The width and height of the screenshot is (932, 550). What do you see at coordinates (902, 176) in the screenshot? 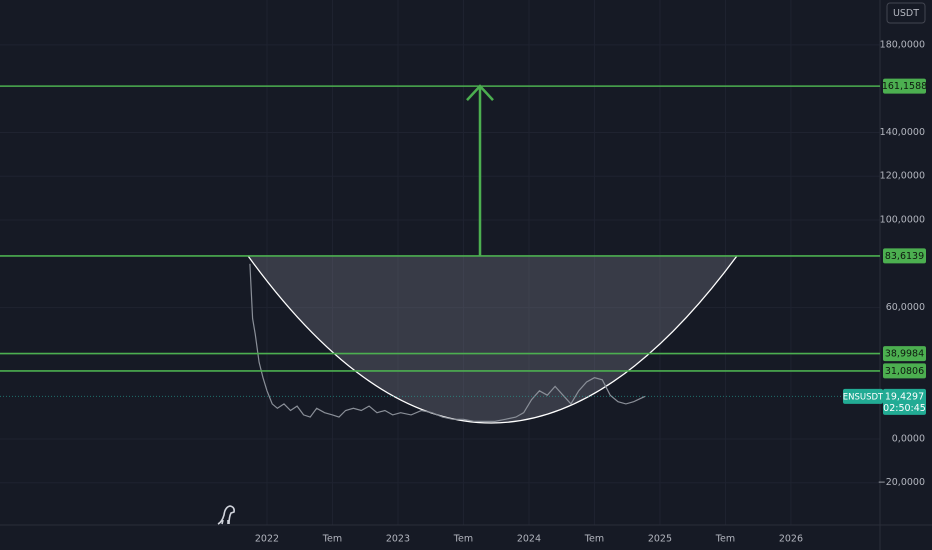
I see `y-tick-label: 120,0000` at bounding box center [902, 176].